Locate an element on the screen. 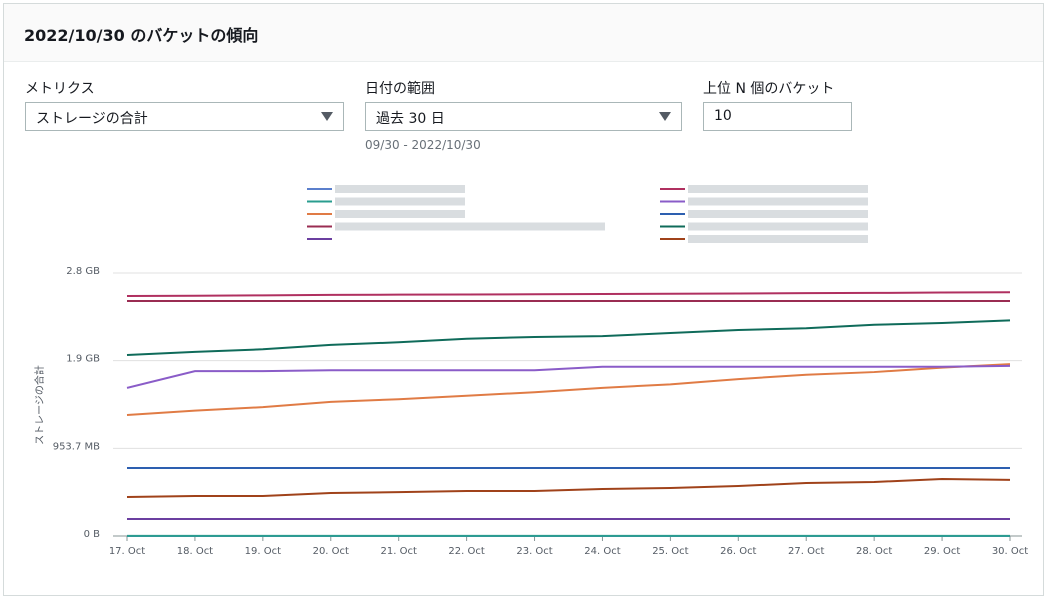 The width and height of the screenshot is (1049, 601). y-tick-label: 953.7 MB is located at coordinates (76, 446).